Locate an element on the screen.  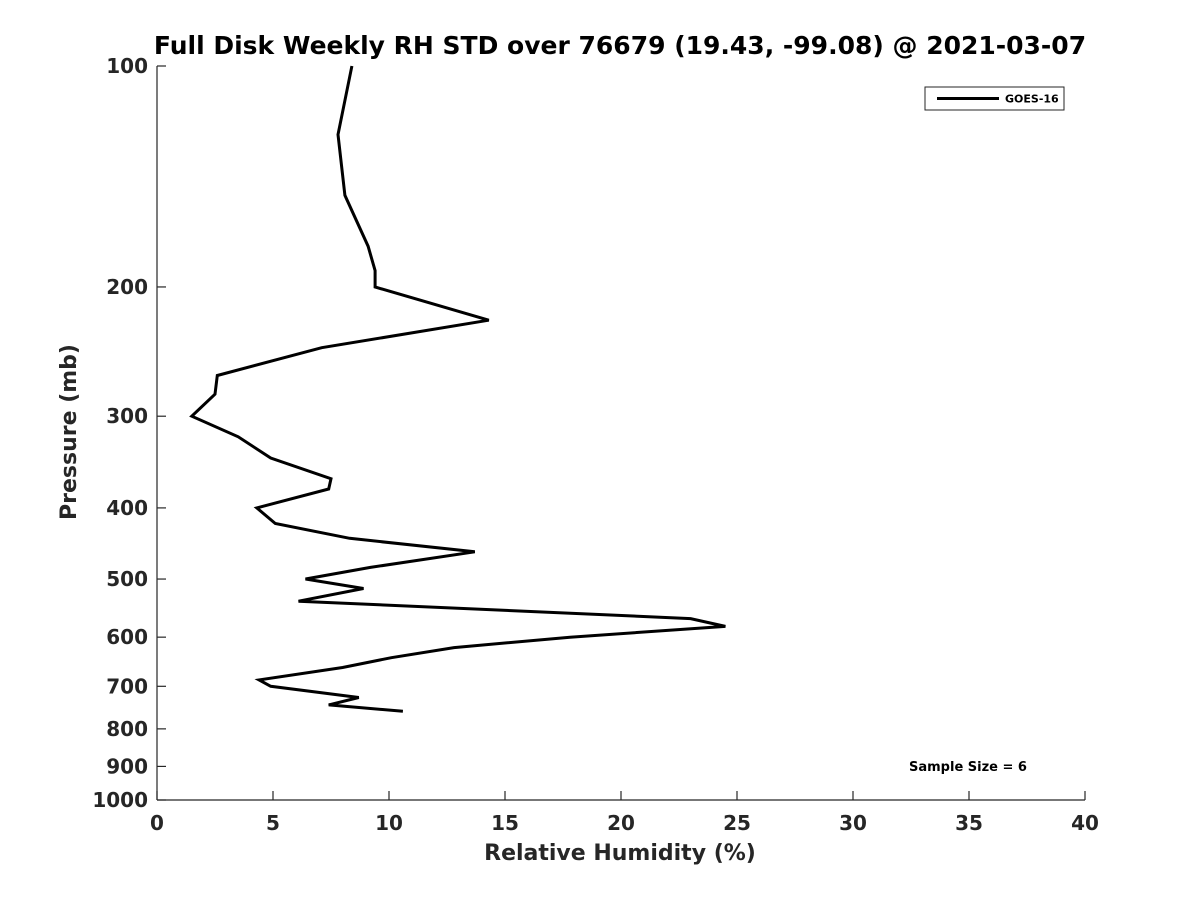
x-axis-label: Relative Humidity (%) is located at coordinates (620, 853).